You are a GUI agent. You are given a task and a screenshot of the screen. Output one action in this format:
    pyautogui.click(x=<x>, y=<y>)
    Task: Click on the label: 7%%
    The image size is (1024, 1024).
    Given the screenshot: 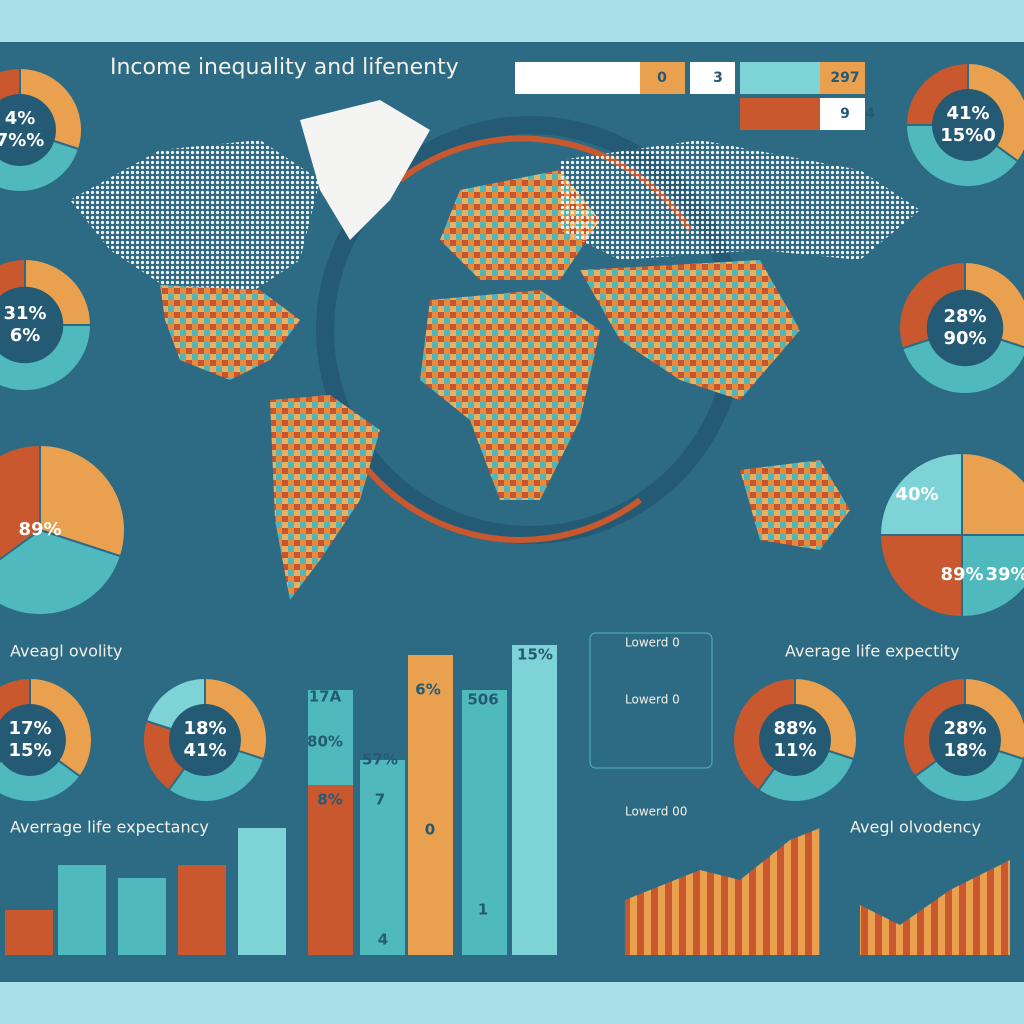 What is the action you would take?
    pyautogui.click(x=22, y=140)
    